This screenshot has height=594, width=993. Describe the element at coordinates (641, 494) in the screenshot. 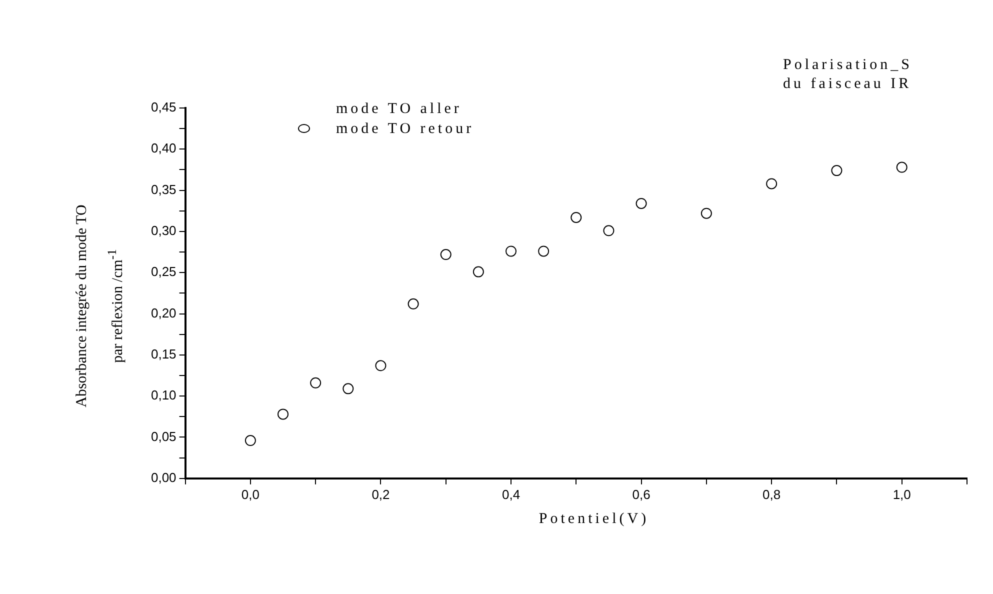

I see `x-tick-label: 0,6` at that location.